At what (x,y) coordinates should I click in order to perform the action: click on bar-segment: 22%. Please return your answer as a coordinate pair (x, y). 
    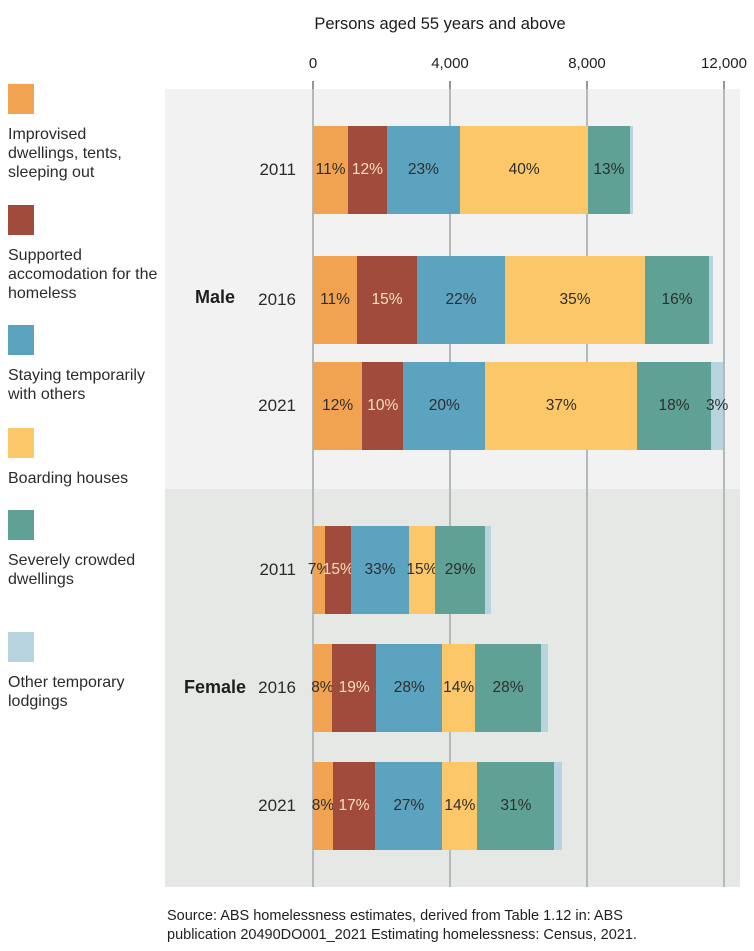
    Looking at the image, I should click on (461, 300).